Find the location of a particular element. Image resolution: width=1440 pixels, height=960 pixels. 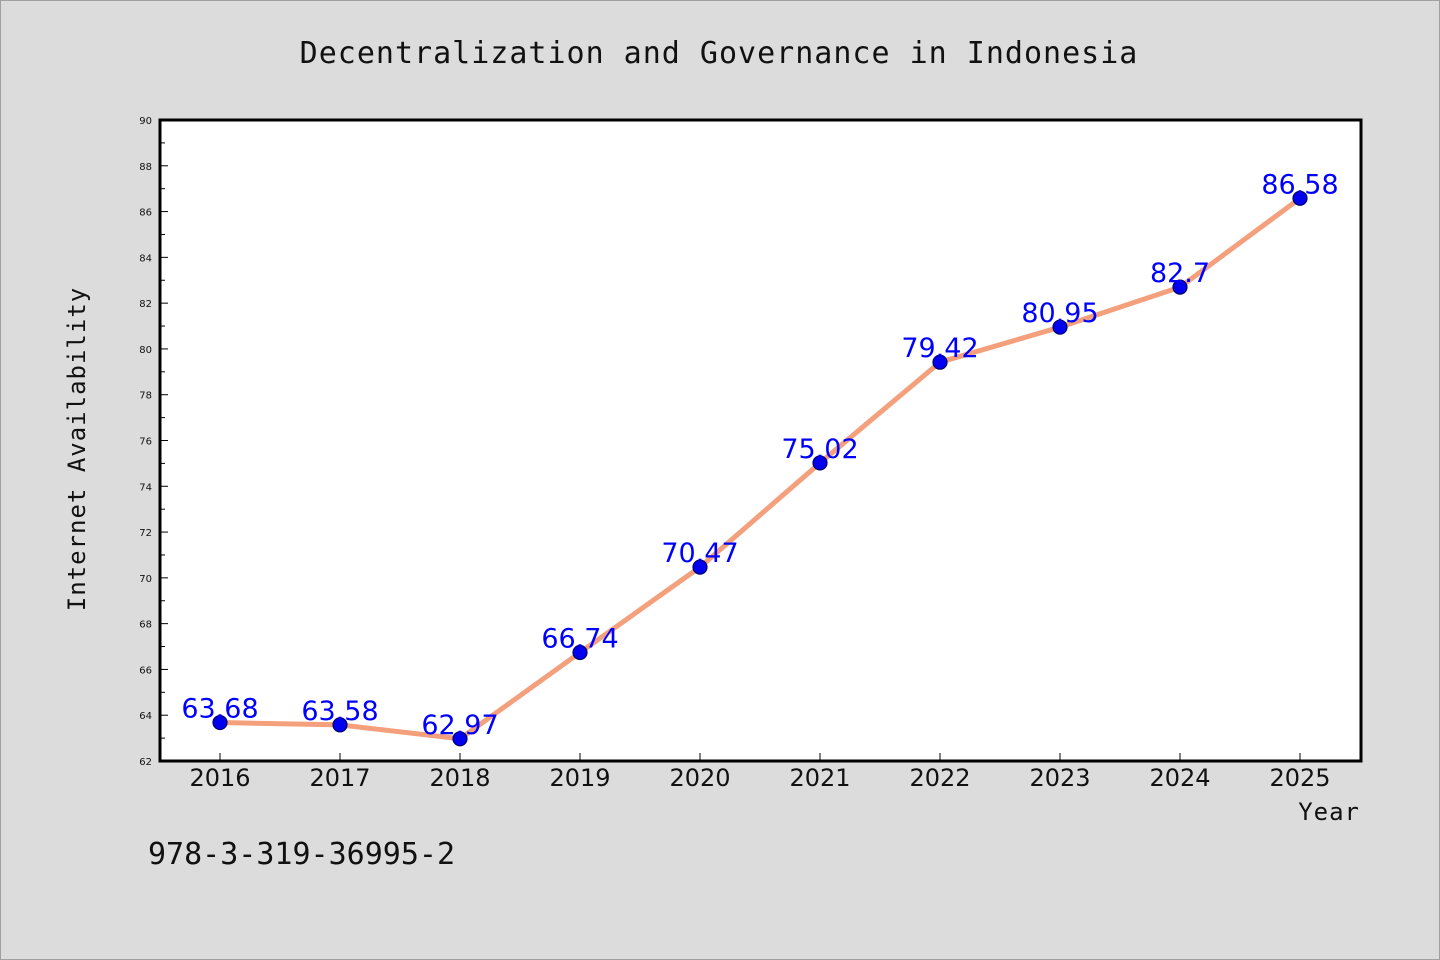

x-axis-label: Year is located at coordinates (1329, 812).